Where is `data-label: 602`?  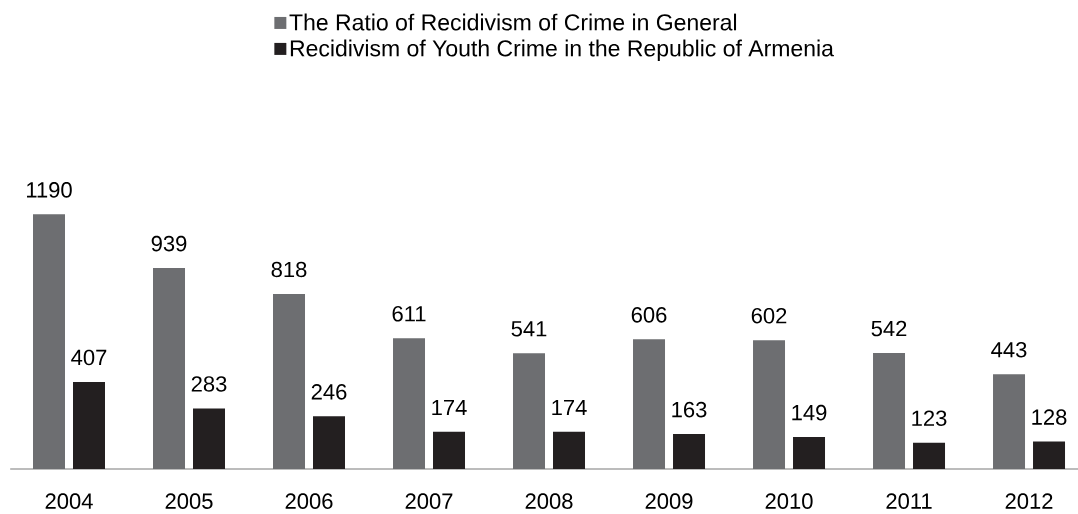 data-label: 602 is located at coordinates (769, 315).